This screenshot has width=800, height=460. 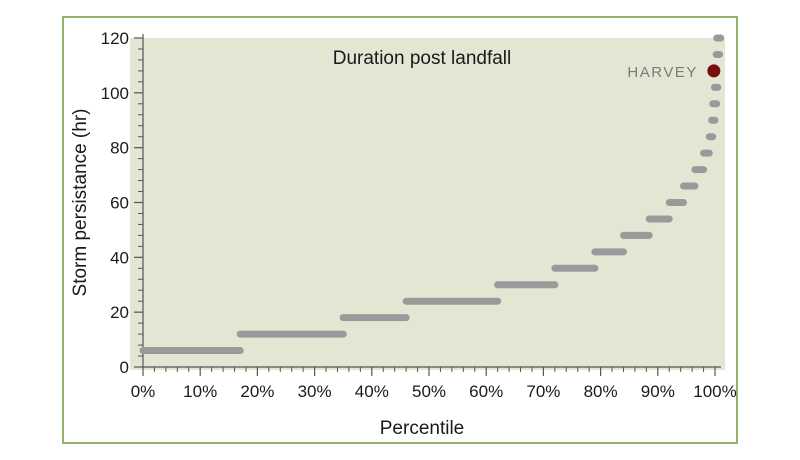 I want to click on x-tick-label: 20%, so click(x=257, y=391).